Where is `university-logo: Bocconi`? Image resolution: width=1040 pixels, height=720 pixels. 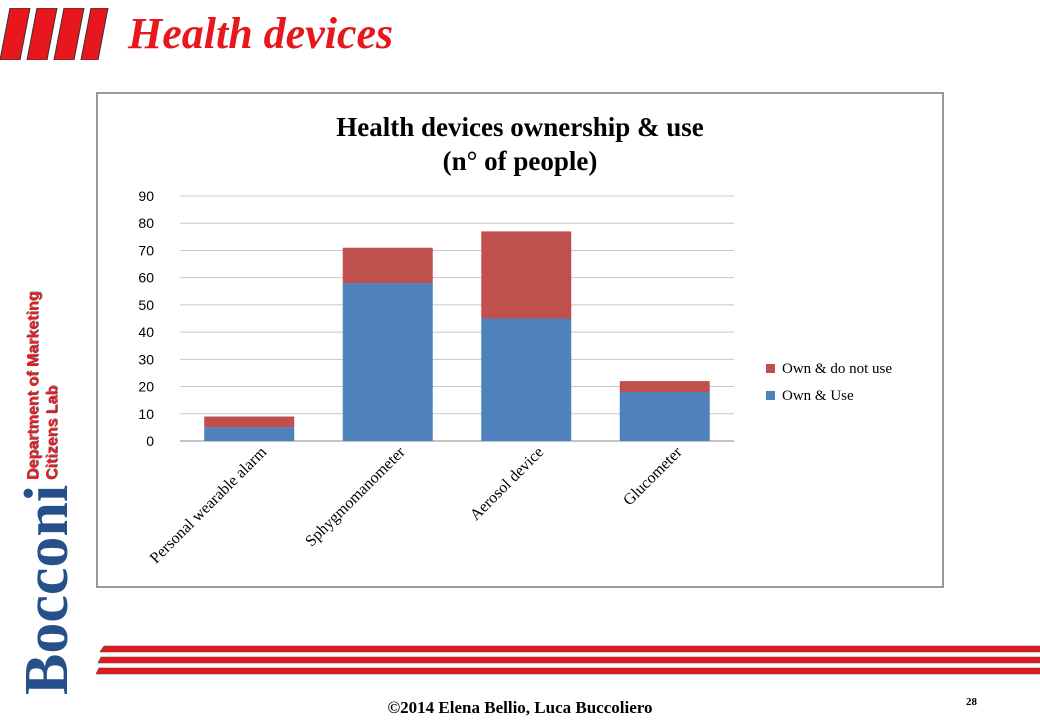 university-logo: Bocconi is located at coordinates (47, 589).